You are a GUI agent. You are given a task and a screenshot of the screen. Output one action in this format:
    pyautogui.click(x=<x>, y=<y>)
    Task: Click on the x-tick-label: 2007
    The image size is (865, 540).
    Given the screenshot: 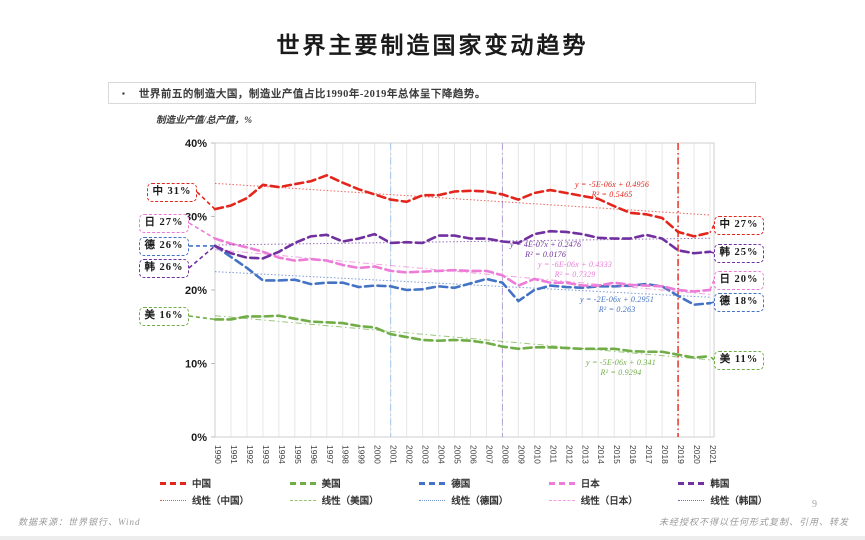 What is the action you would take?
    pyautogui.click(x=489, y=454)
    